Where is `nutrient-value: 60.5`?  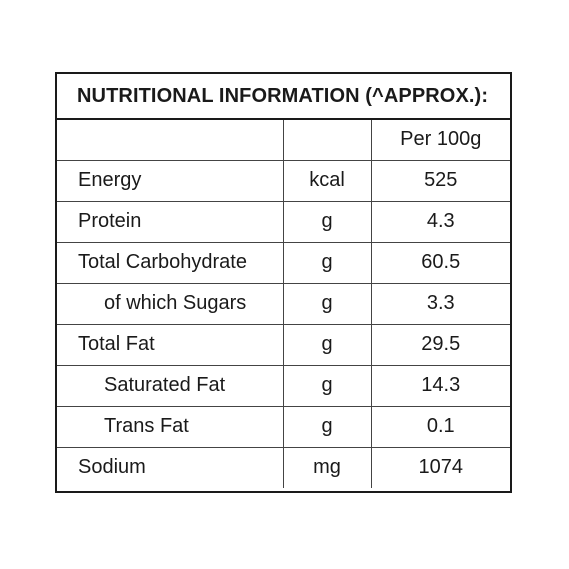
nutrient-value: 60.5 is located at coordinates (440, 262).